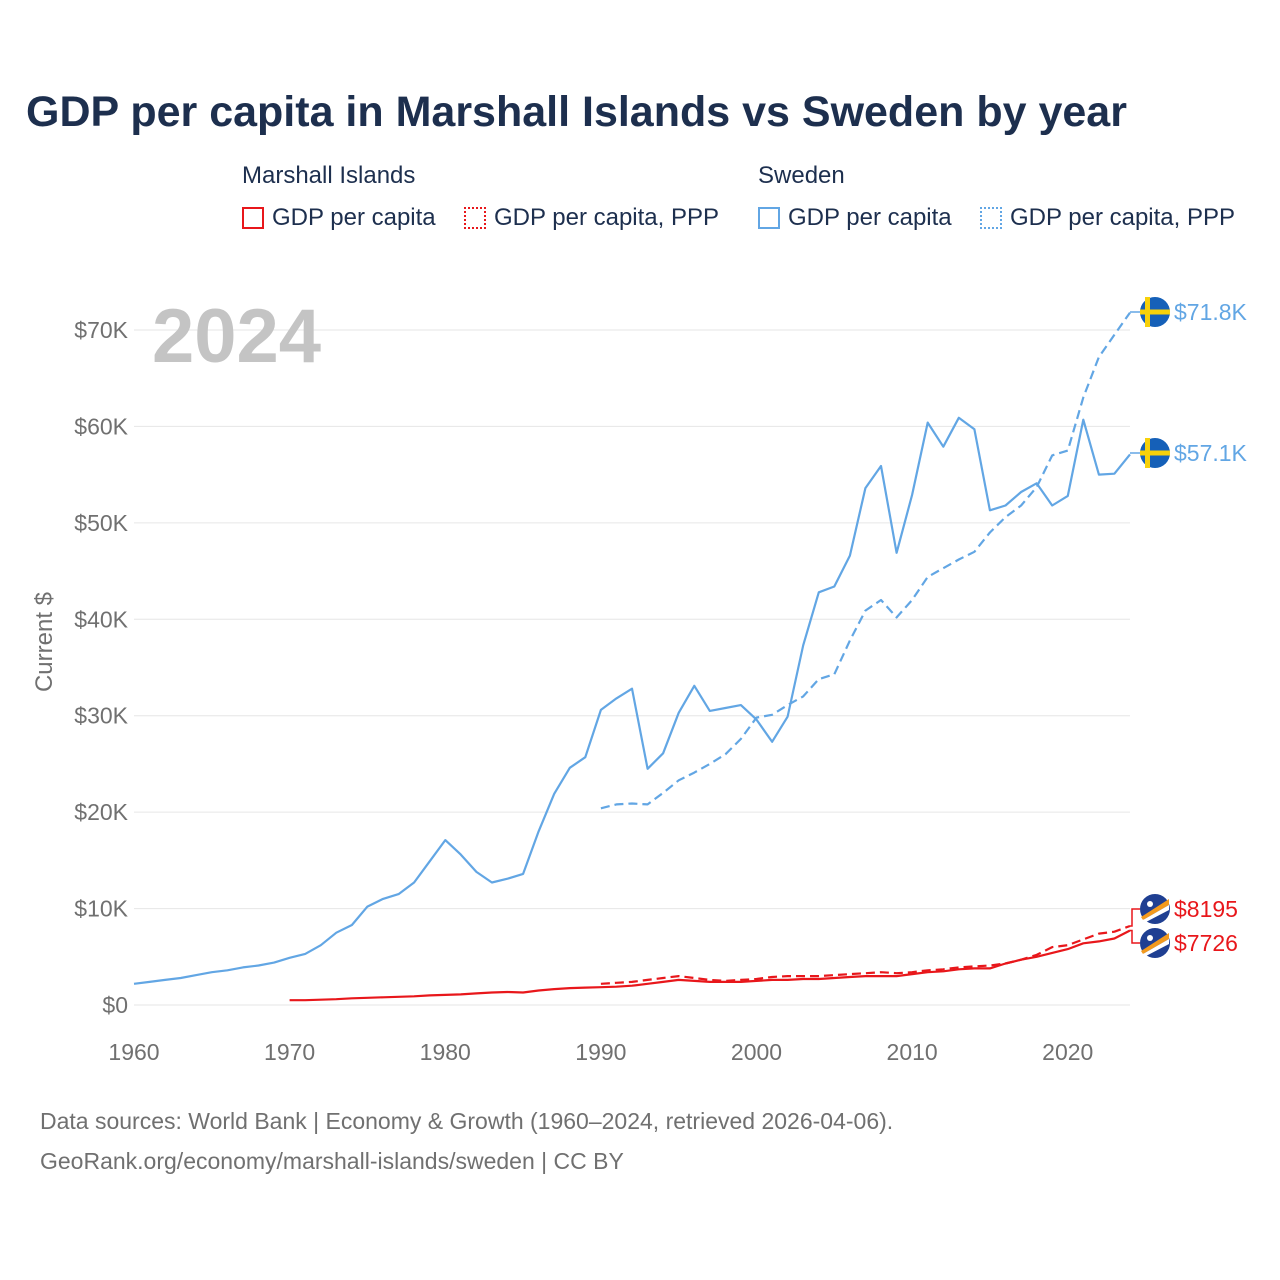 This screenshot has height=1280, width=1280. What do you see at coordinates (1206, 909) in the screenshot?
I see `marshall-ppp-end-label: $8195` at bounding box center [1206, 909].